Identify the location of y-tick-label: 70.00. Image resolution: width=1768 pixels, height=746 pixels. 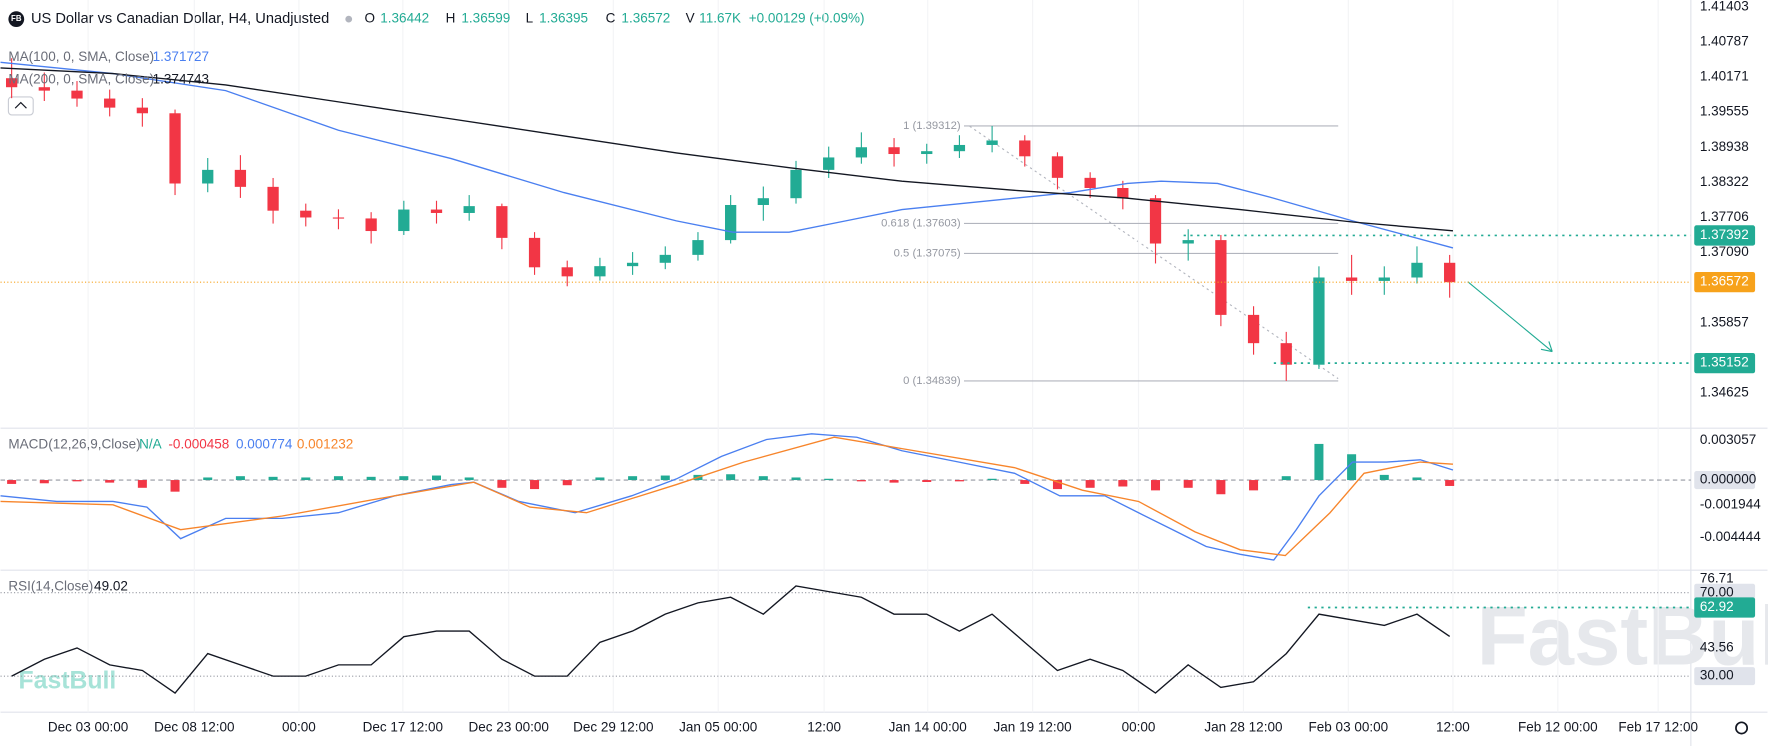
(1717, 591).